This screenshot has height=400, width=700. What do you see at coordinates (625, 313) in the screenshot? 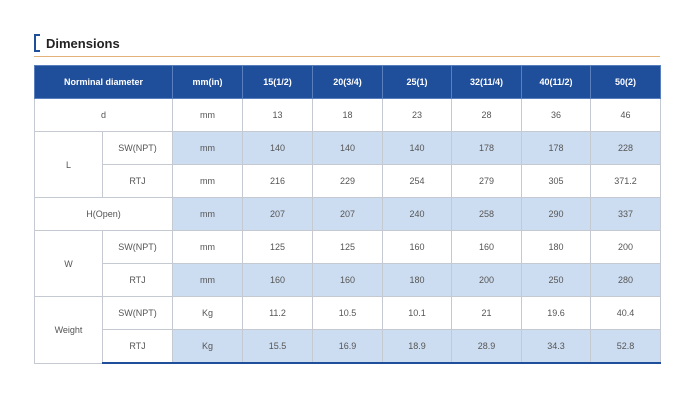
I see `cell-value: 40.4` at bounding box center [625, 313].